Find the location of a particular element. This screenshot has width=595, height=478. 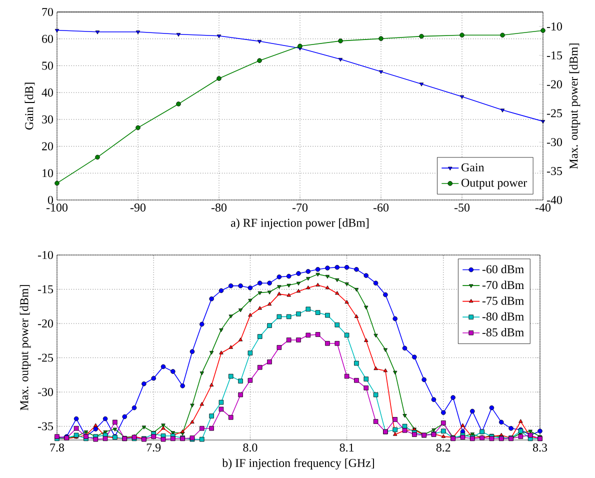

legend-label: -75 dBm is located at coordinates (503, 300).